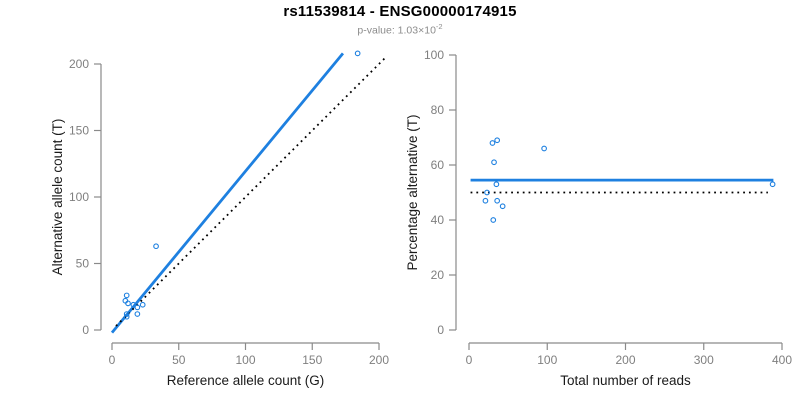  I want to click on y-tick-label: 40, so click(438, 220).